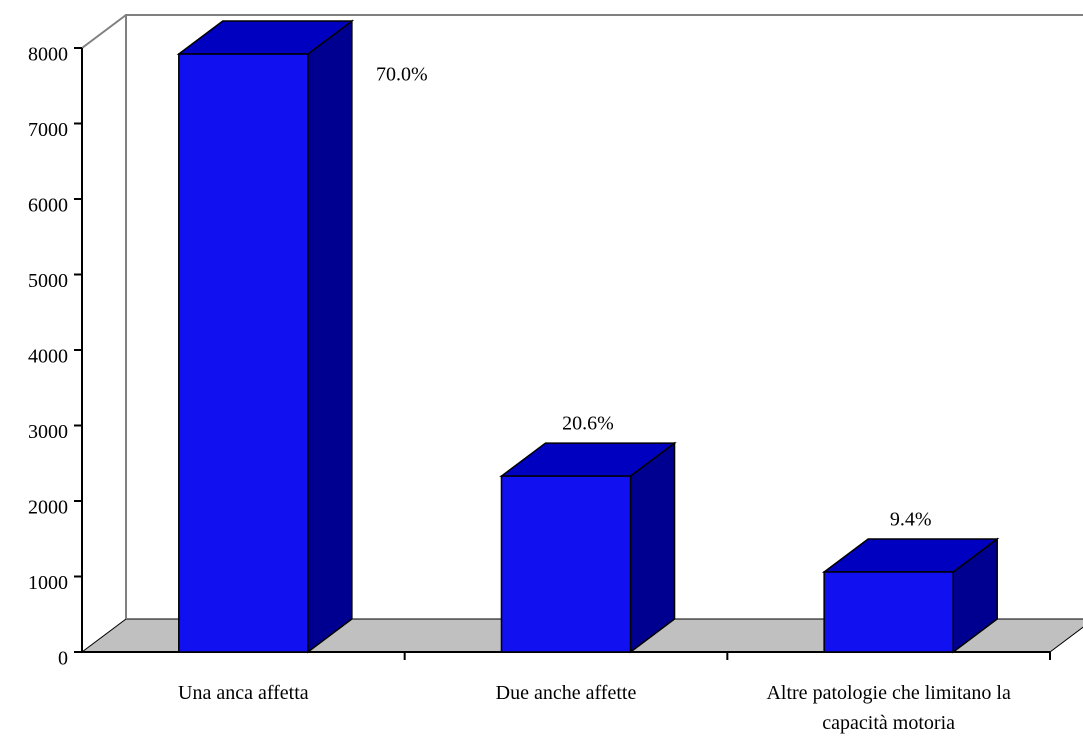  I want to click on y-tick-label: 1000, so click(48, 583).